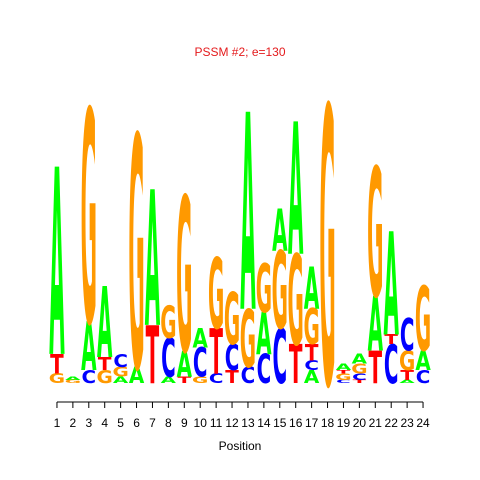 This screenshot has width=480, height=480. What do you see at coordinates (105, 378) in the screenshot?
I see `logo-letter-G-pos-4: G` at bounding box center [105, 378].